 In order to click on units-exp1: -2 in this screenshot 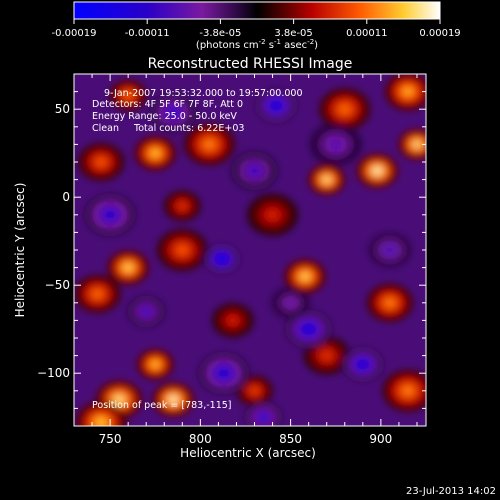, I will do `click(262, 42)`.